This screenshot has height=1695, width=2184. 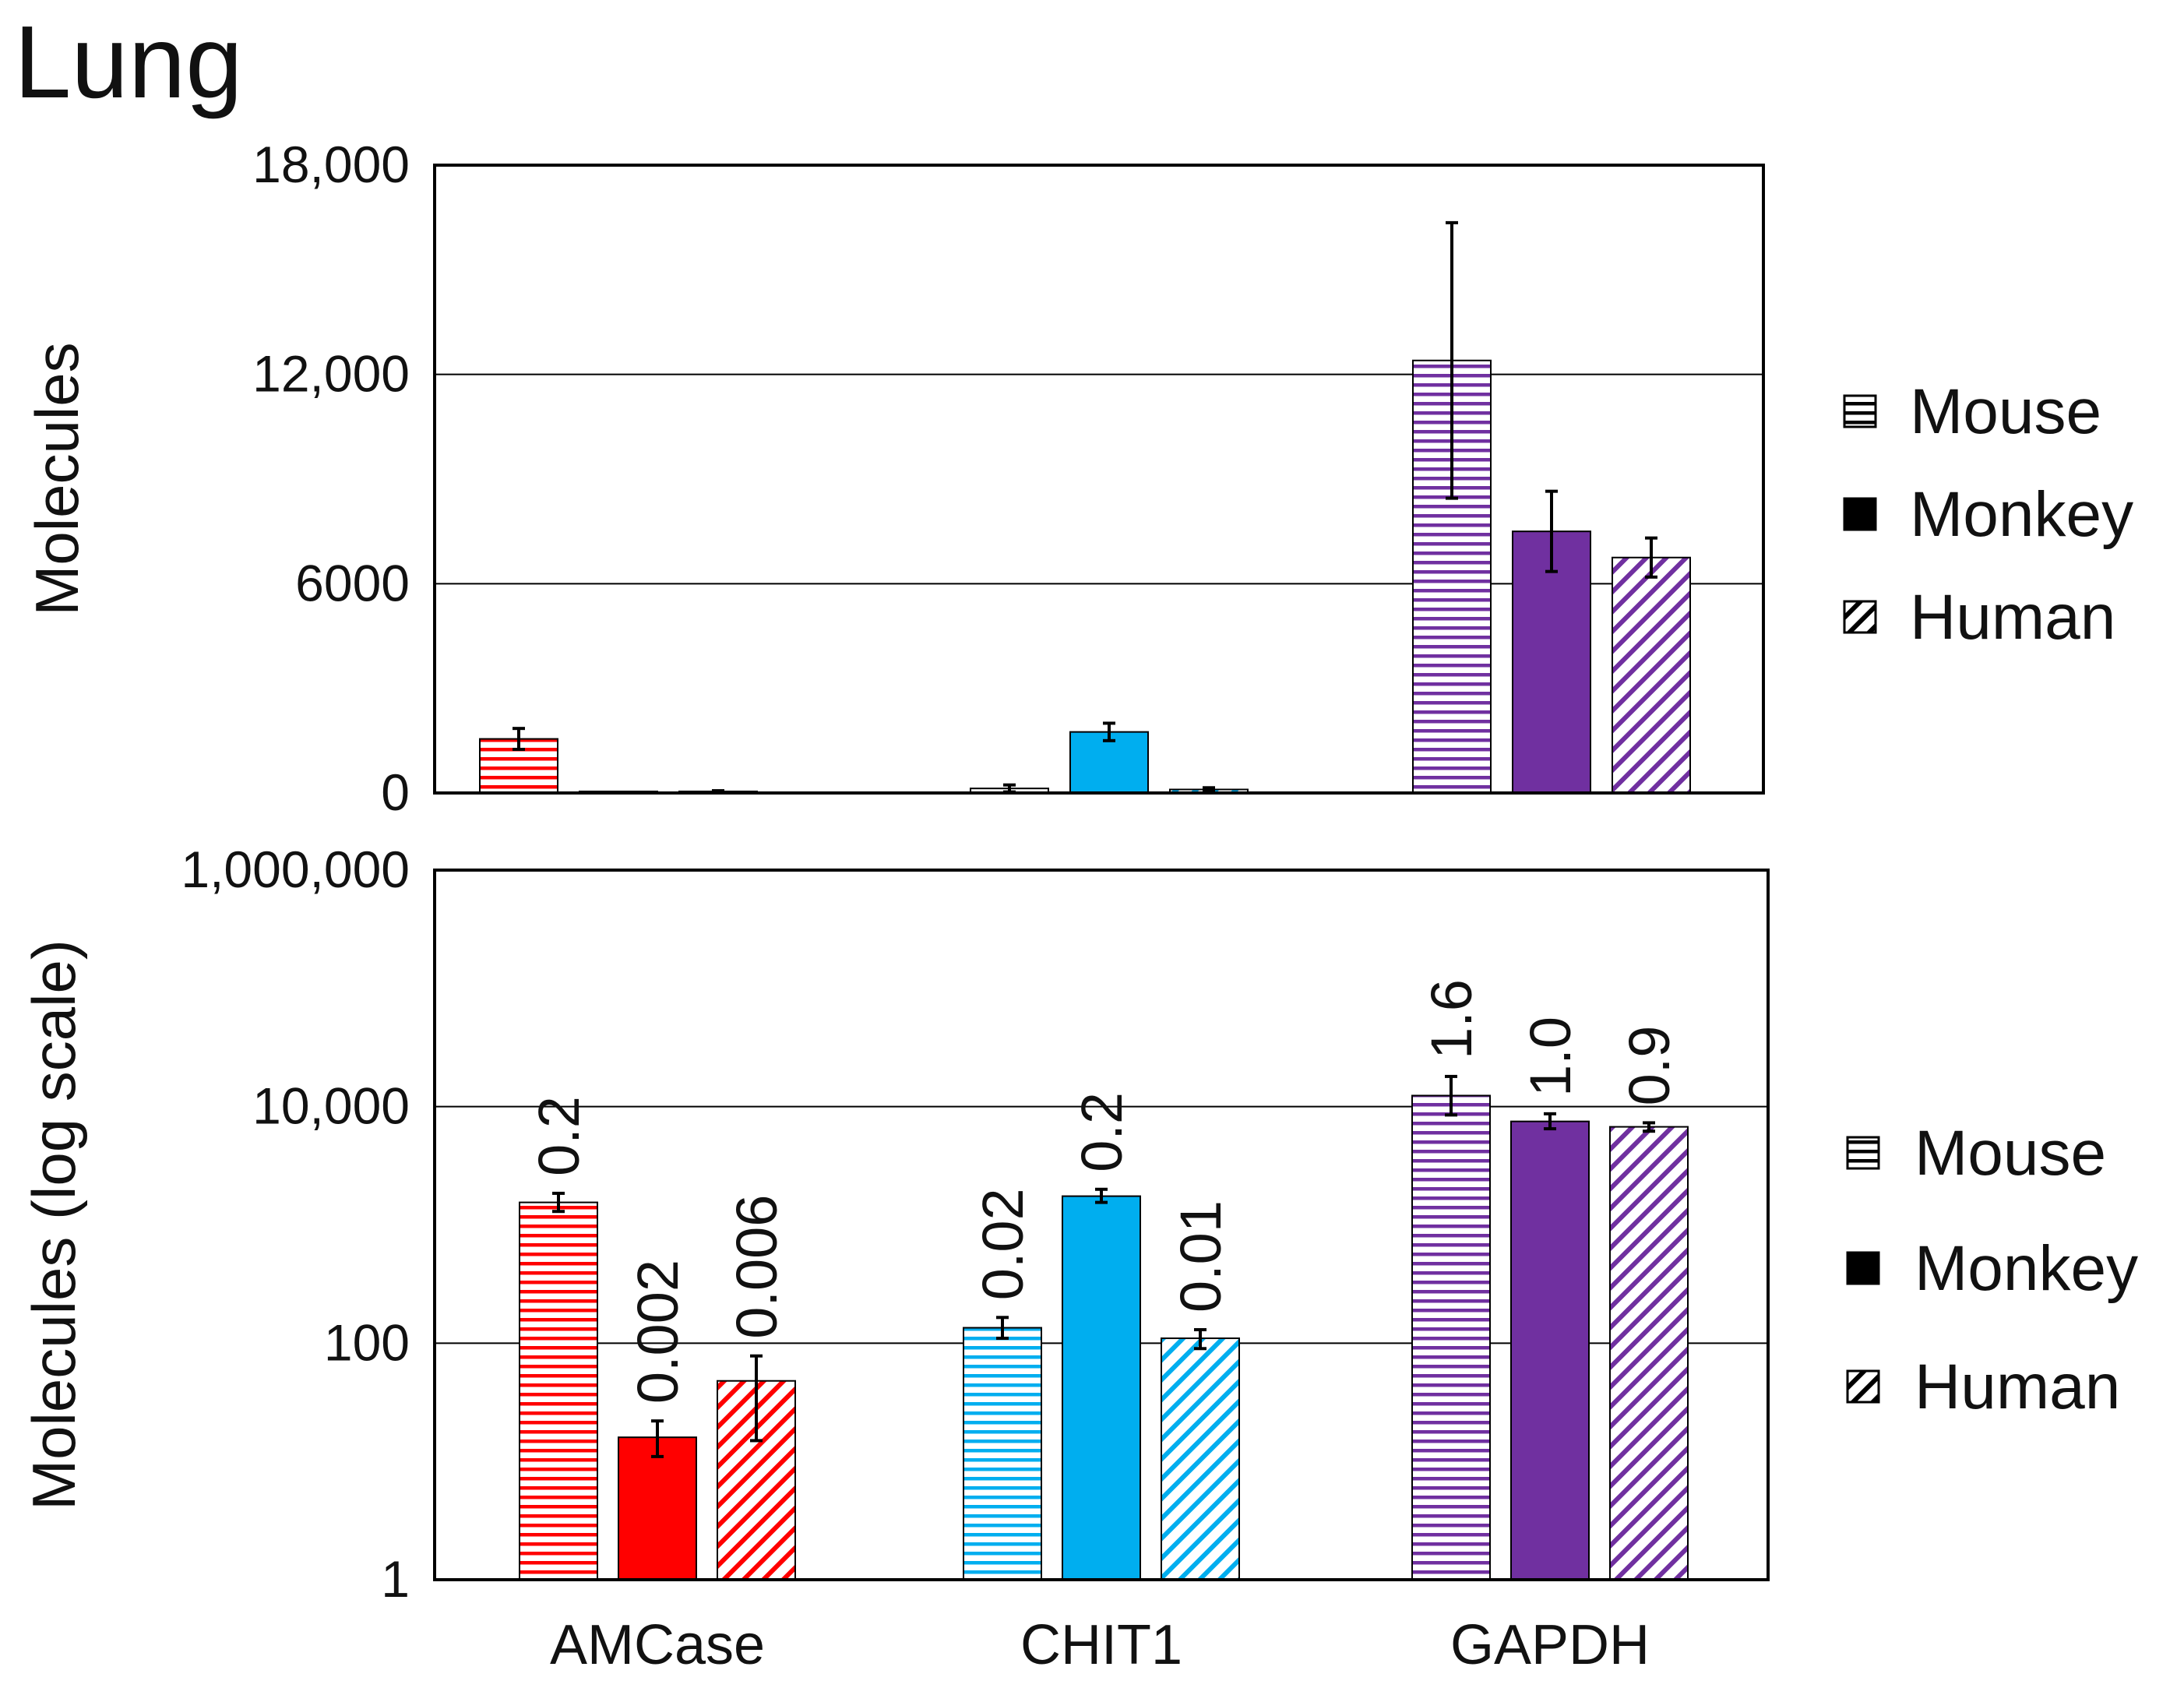 What do you see at coordinates (395, 1579) in the screenshot?
I see `y-tick-label: 1` at bounding box center [395, 1579].